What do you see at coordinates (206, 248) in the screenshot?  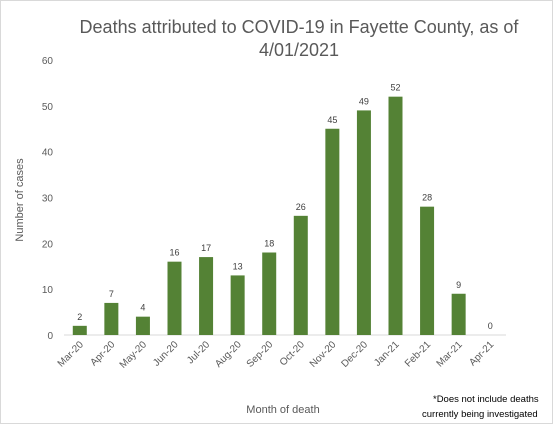 I see `data-label: 17` at bounding box center [206, 248].